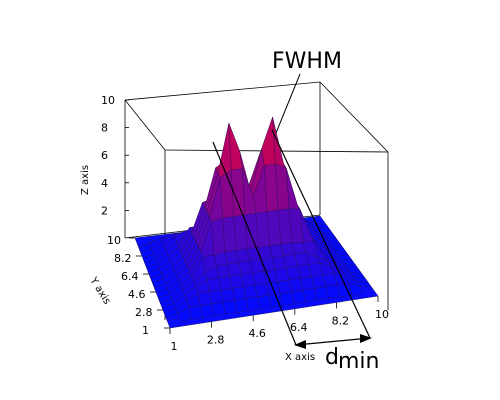  I want to click on x_axis-tick-label: 1, so click(174, 346).